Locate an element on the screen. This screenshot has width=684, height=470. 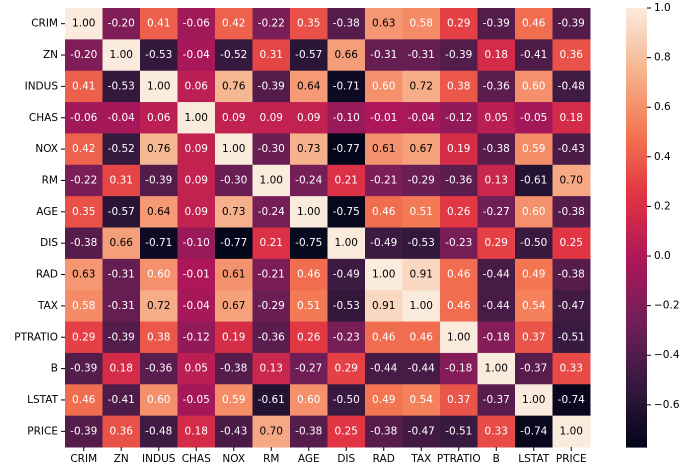
cell-label: -0.38 is located at coordinates (571, 212).